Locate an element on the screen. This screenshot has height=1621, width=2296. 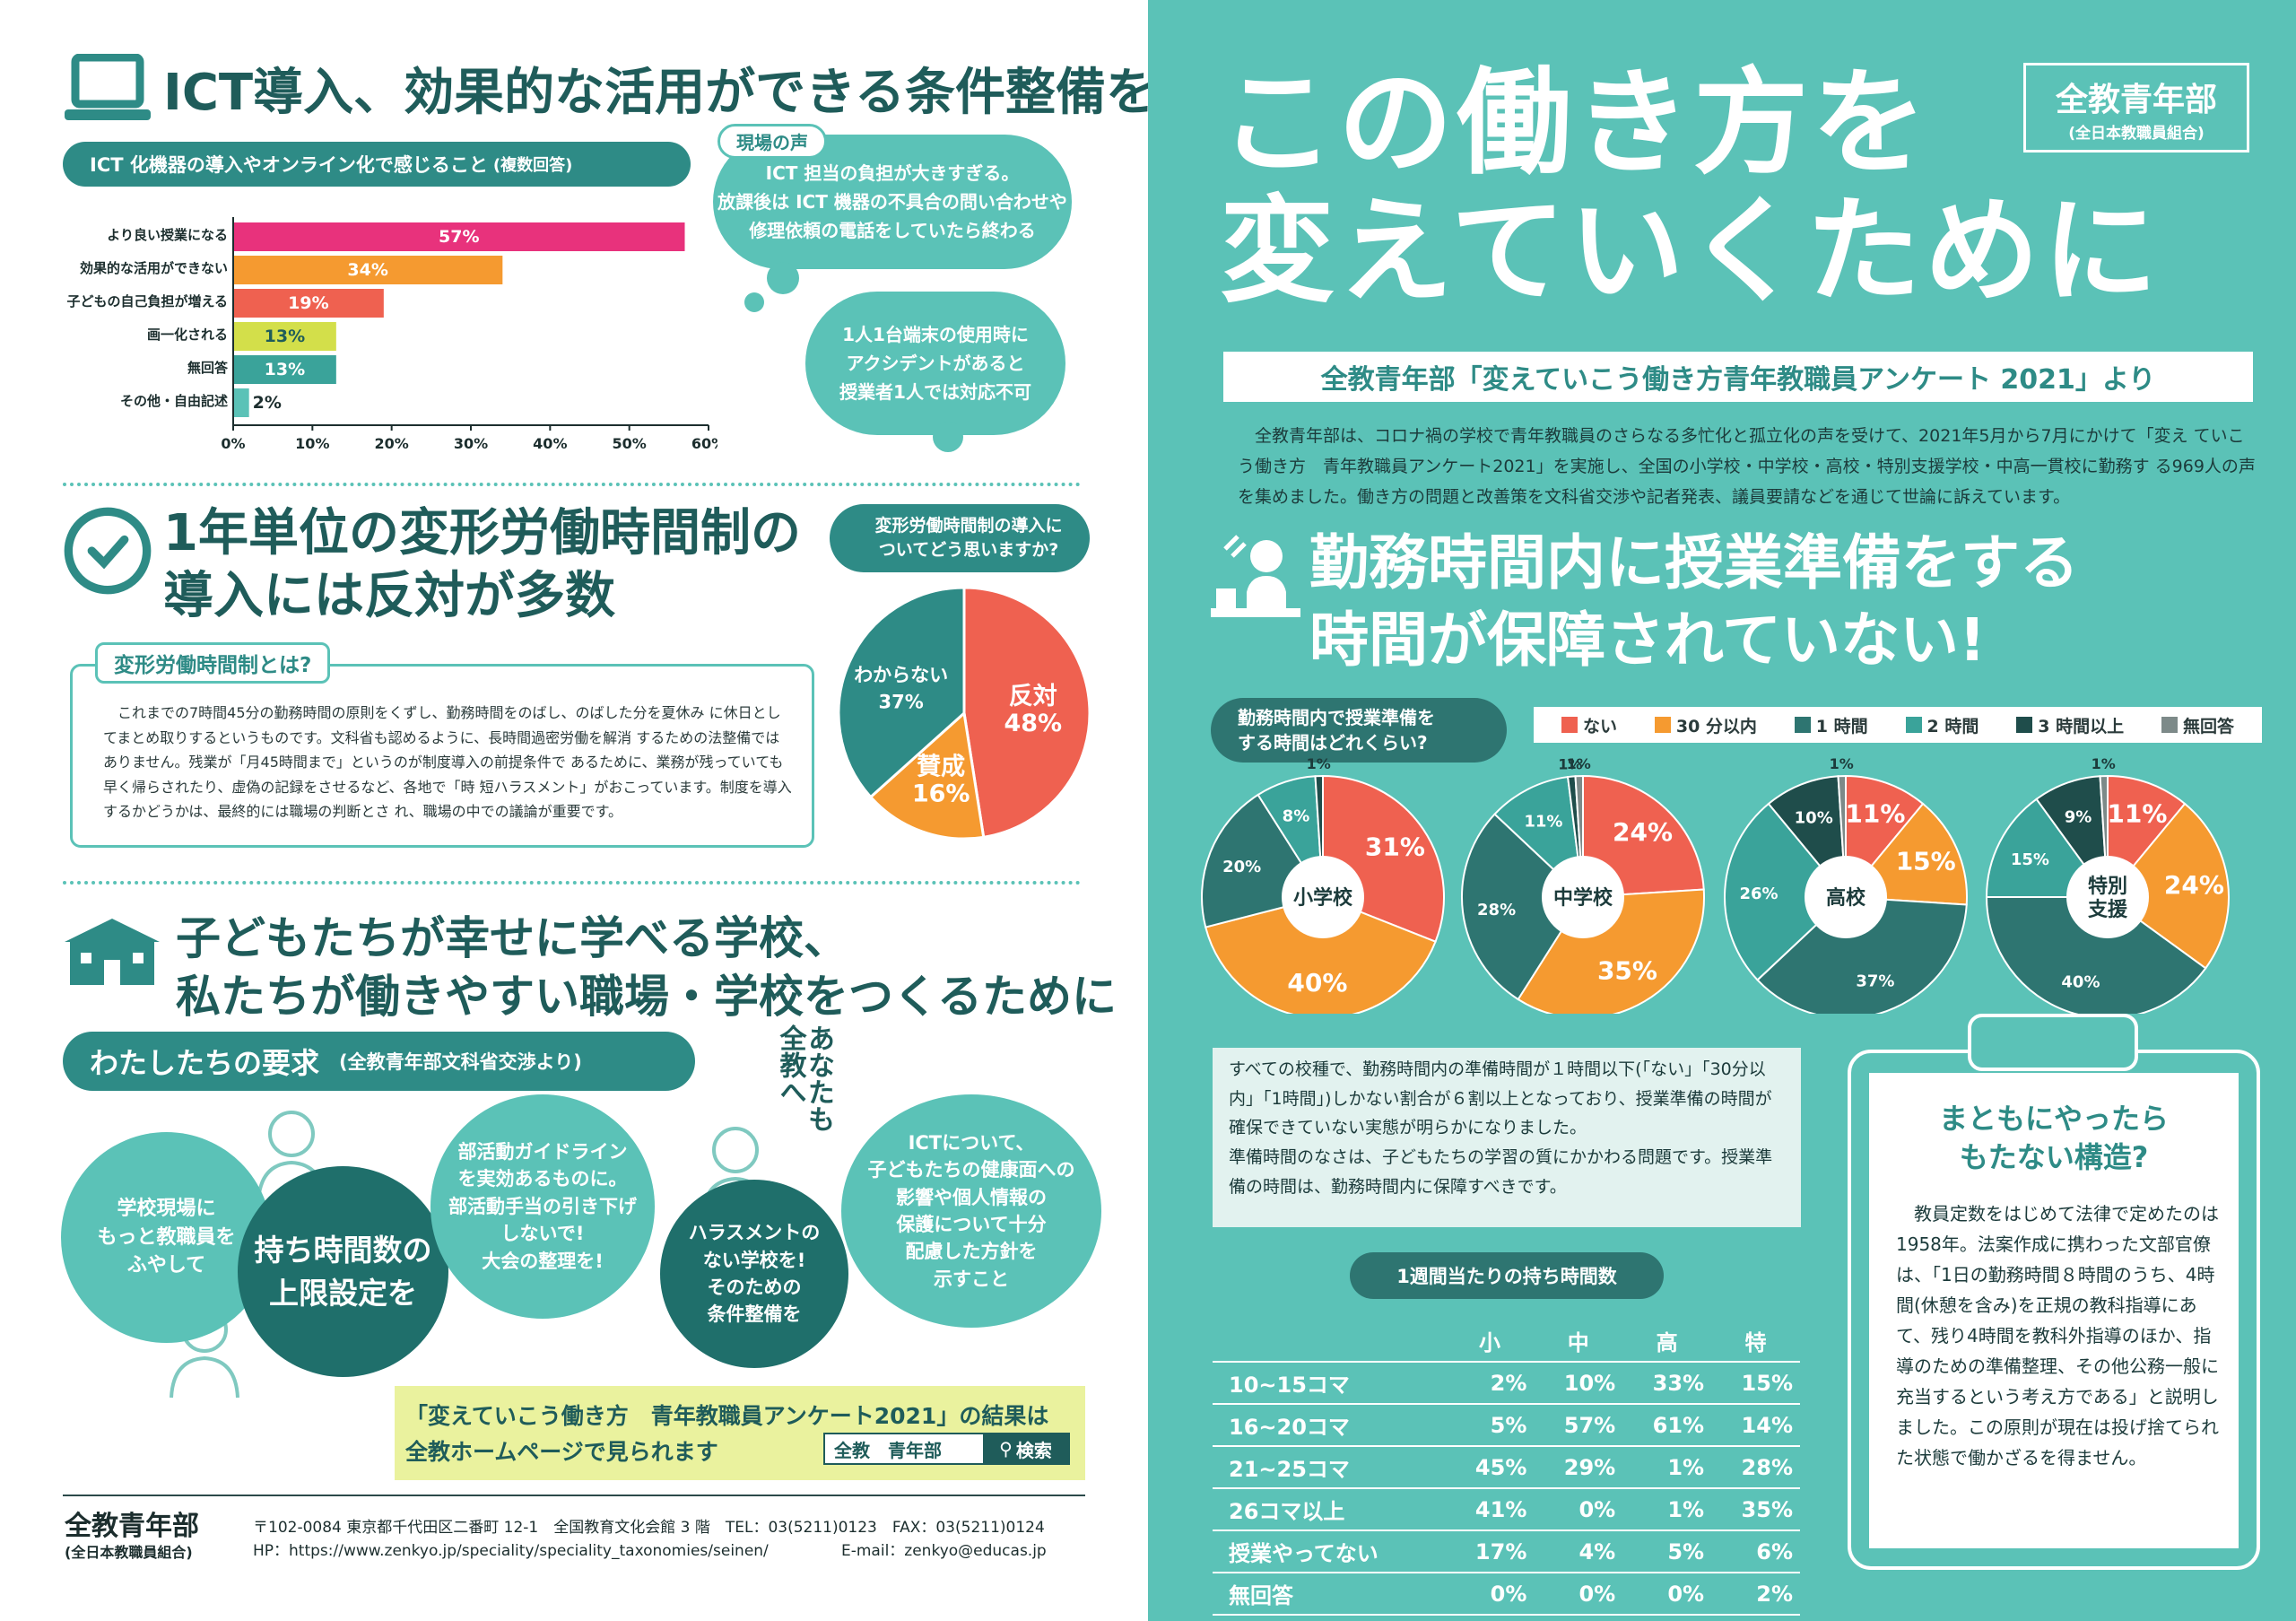
table-cell: 5% is located at coordinates (1667, 1551).